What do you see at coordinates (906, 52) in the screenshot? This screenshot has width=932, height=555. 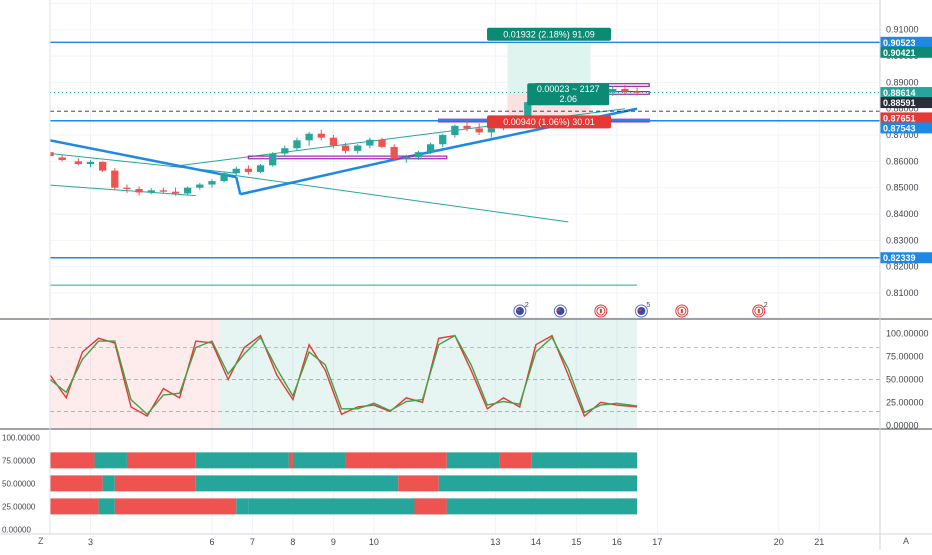 I see `price-badge-1: 0.90421` at bounding box center [906, 52].